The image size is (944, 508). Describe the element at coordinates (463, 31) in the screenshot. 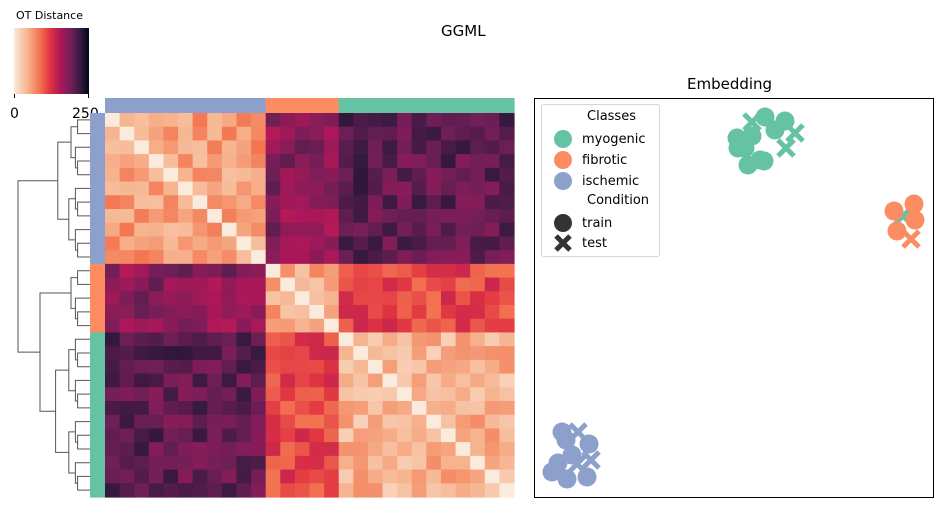

I see `figure-title: GGML` at that location.